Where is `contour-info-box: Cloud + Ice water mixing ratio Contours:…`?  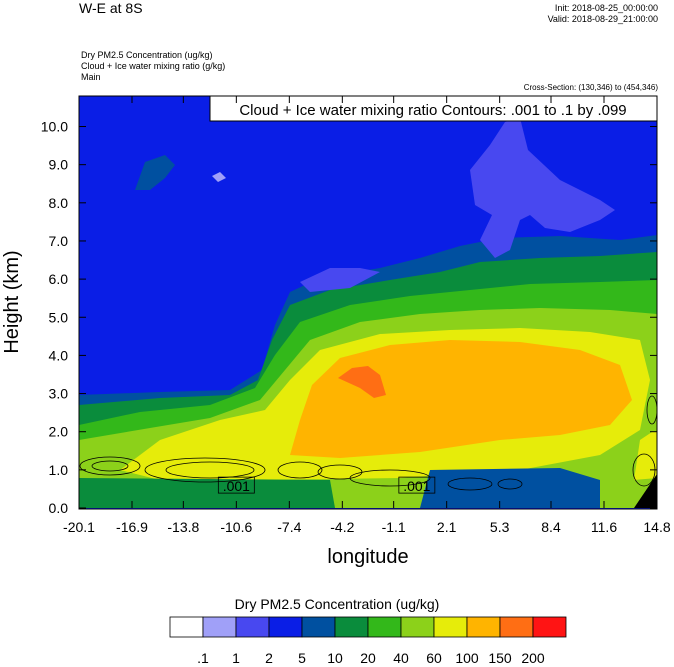 contour-info-box: Cloud + Ice water mixing ratio Contours:… is located at coordinates (433, 108).